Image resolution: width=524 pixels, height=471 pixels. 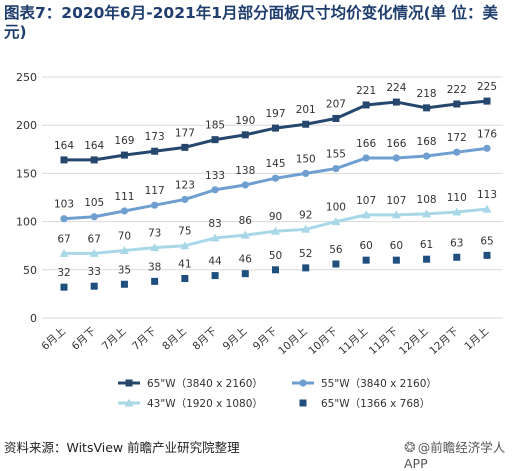 What do you see at coordinates (63, 273) in the screenshot?
I see `data-label: 32` at bounding box center [63, 273].